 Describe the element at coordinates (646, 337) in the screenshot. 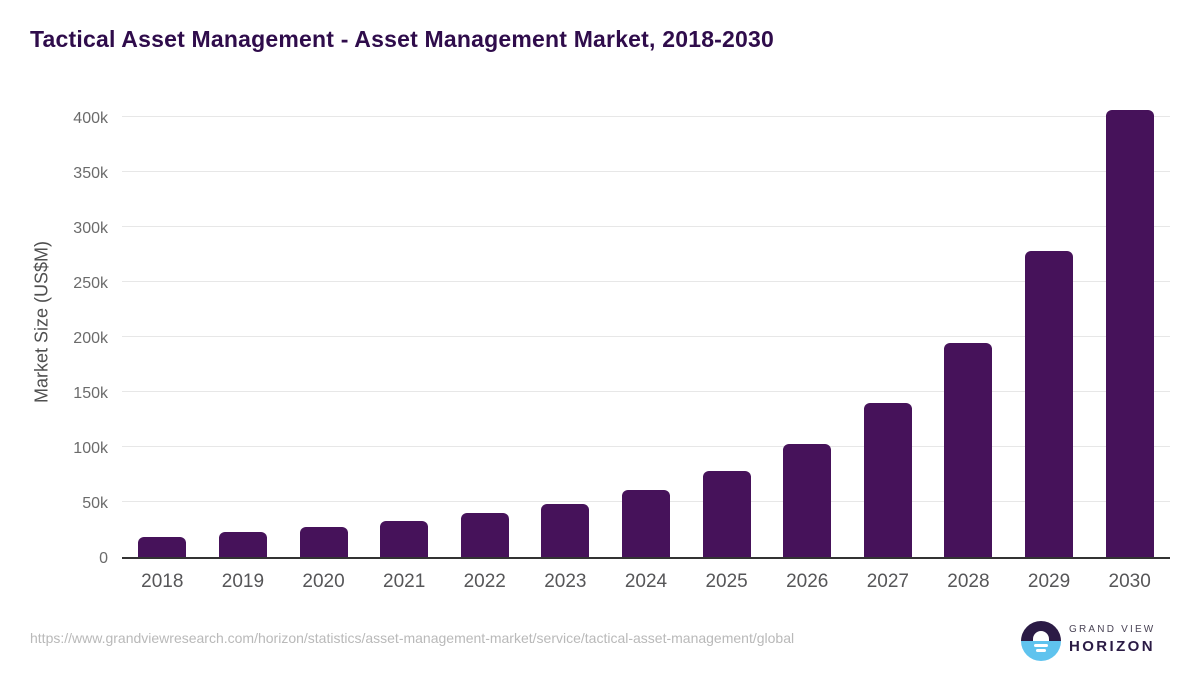

I see `gridline-200k` at that location.